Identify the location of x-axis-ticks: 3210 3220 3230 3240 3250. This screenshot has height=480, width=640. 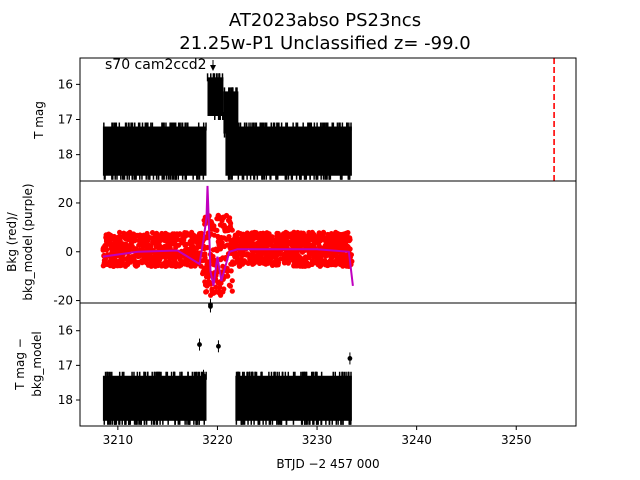
(317, 436).